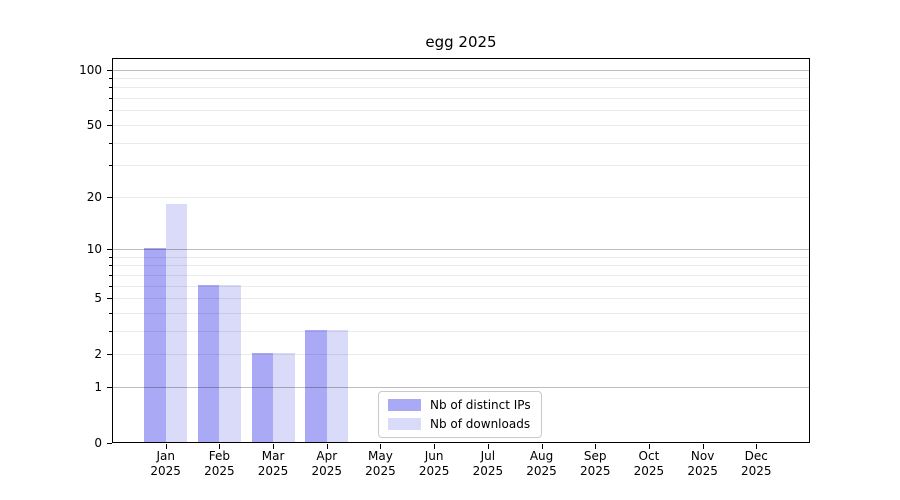 The width and height of the screenshot is (900, 500). I want to click on bar-nb-of-downloads-mar, so click(284, 397).